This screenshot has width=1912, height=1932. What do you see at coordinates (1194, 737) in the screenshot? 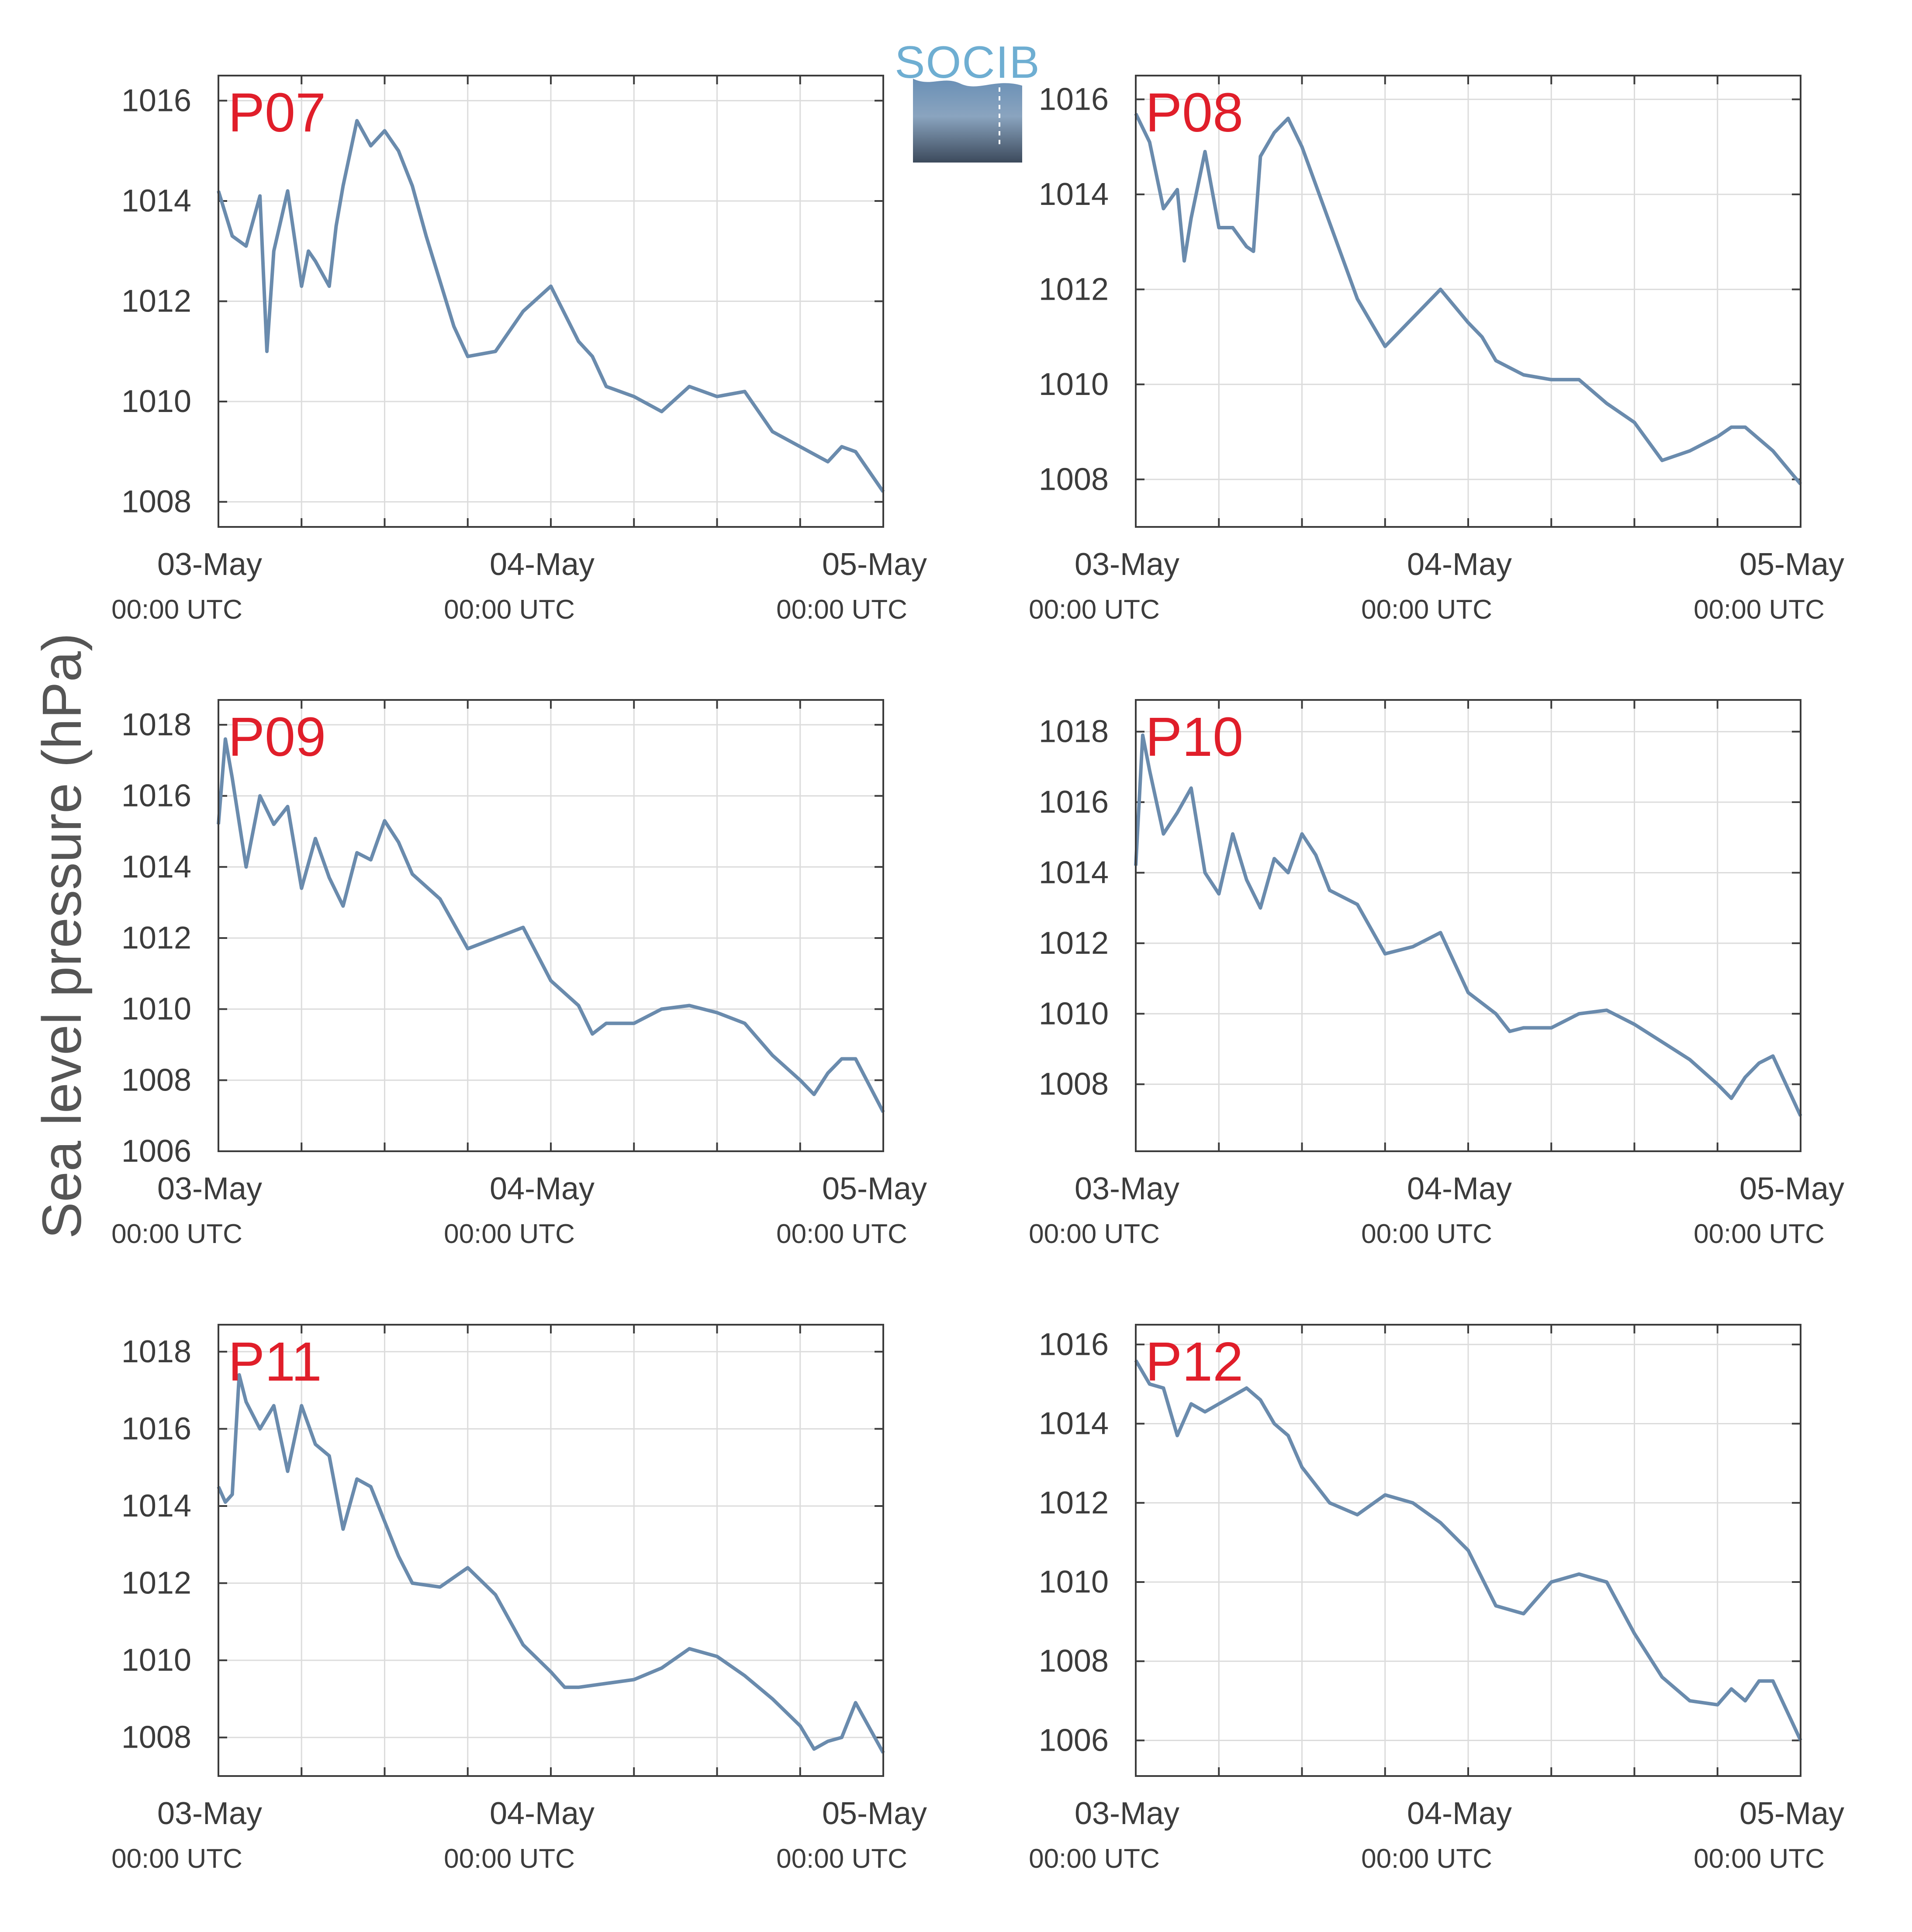
I see `panel-label: P10` at bounding box center [1194, 737].